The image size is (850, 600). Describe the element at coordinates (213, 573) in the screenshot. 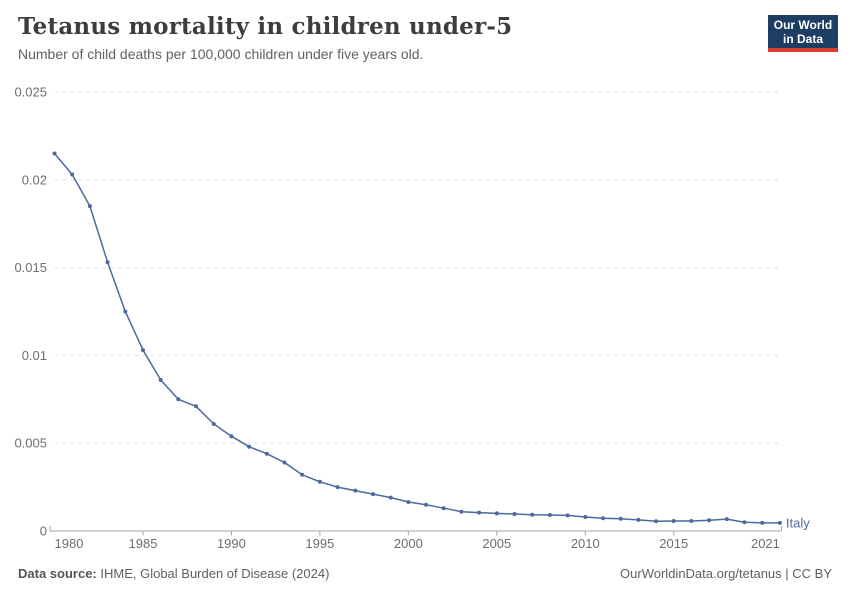

I see `data-source-text: IHME, Global Burden of Disease (2024)` at that location.